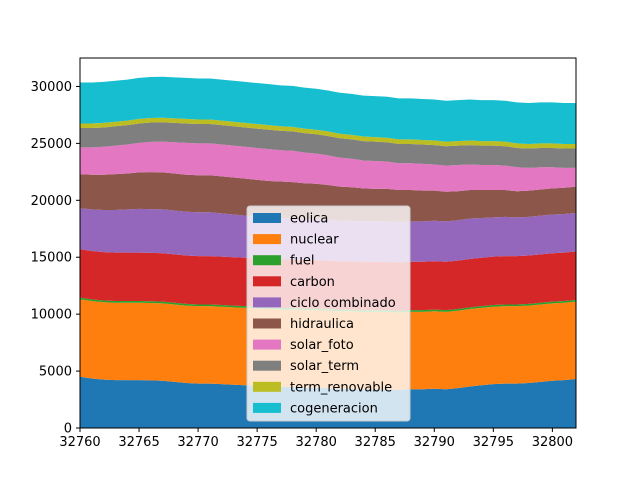 This screenshot has width=640, height=480. I want to click on legend-label: hidraulica, so click(322, 324).